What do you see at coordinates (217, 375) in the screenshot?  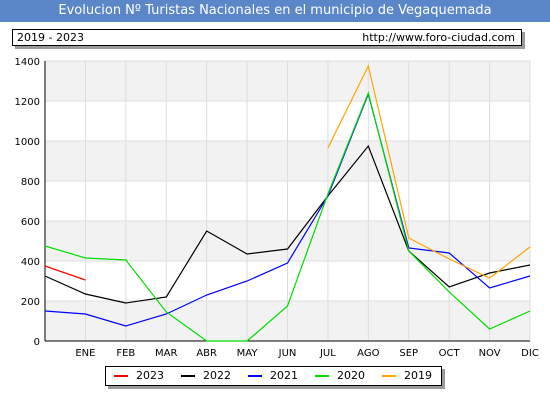 I see `legend-label: 2022` at bounding box center [217, 375].